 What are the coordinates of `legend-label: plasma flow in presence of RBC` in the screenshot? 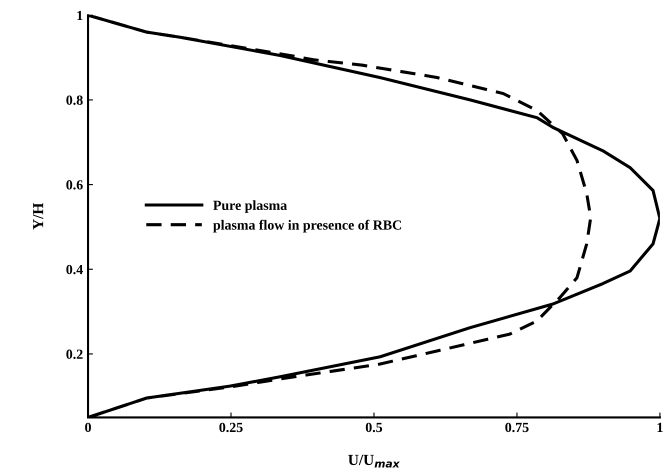 It's located at (307, 226).